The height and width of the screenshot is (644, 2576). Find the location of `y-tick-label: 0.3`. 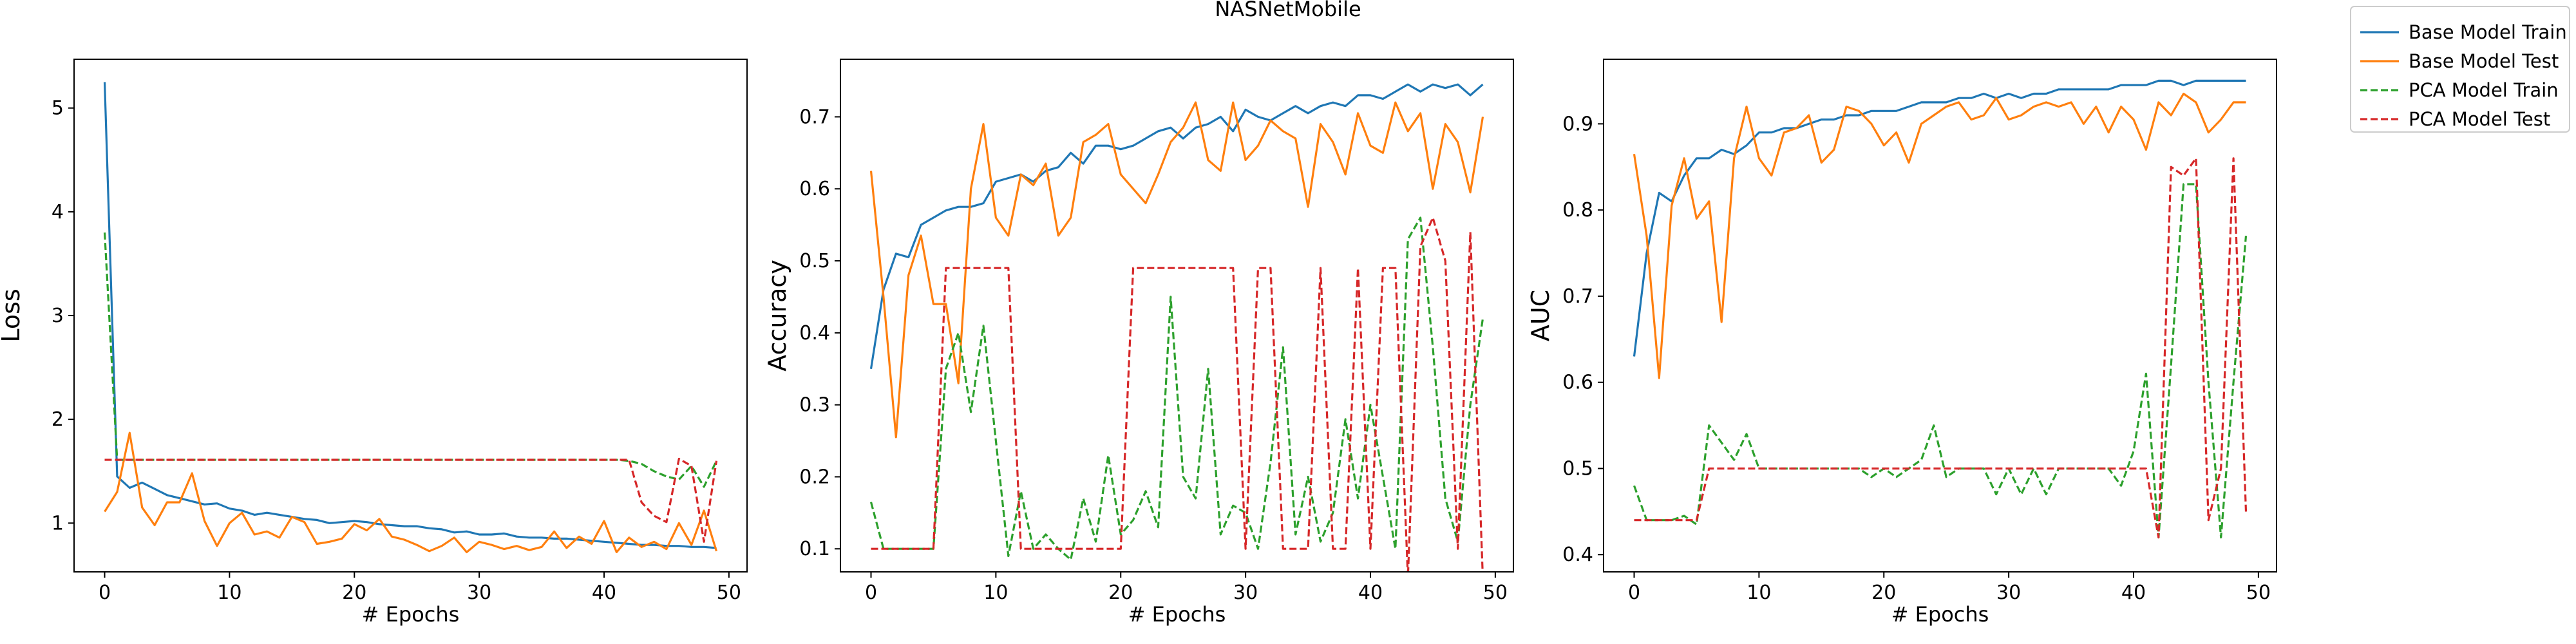

y-tick-label: 0.3 is located at coordinates (814, 405).